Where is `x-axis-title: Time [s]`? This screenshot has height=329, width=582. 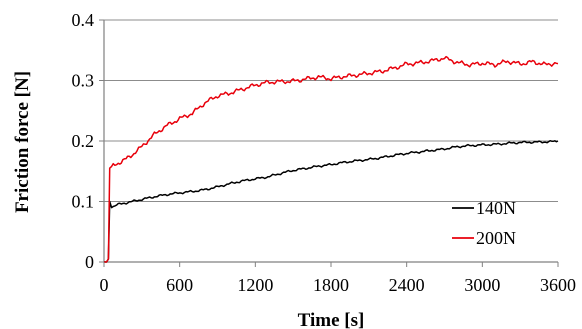
x-axis-title: Time [s] is located at coordinates (331, 319).